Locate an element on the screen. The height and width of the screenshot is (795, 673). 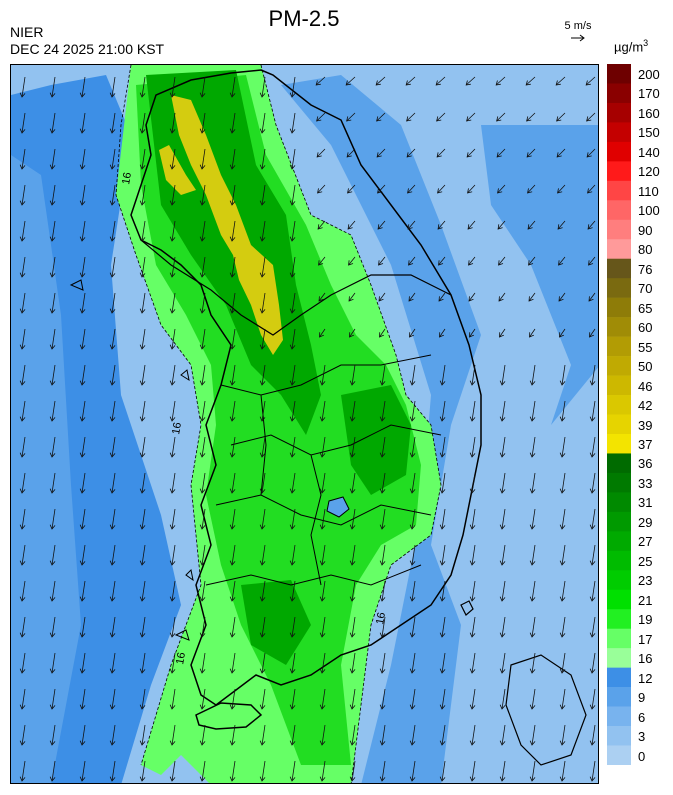
provincial-borders is located at coordinates (323, 470).